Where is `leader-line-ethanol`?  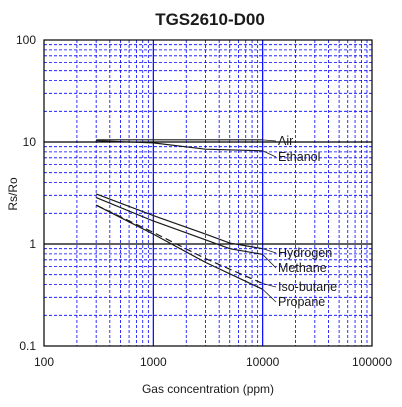
leader-line-ethanol is located at coordinates (269, 154).